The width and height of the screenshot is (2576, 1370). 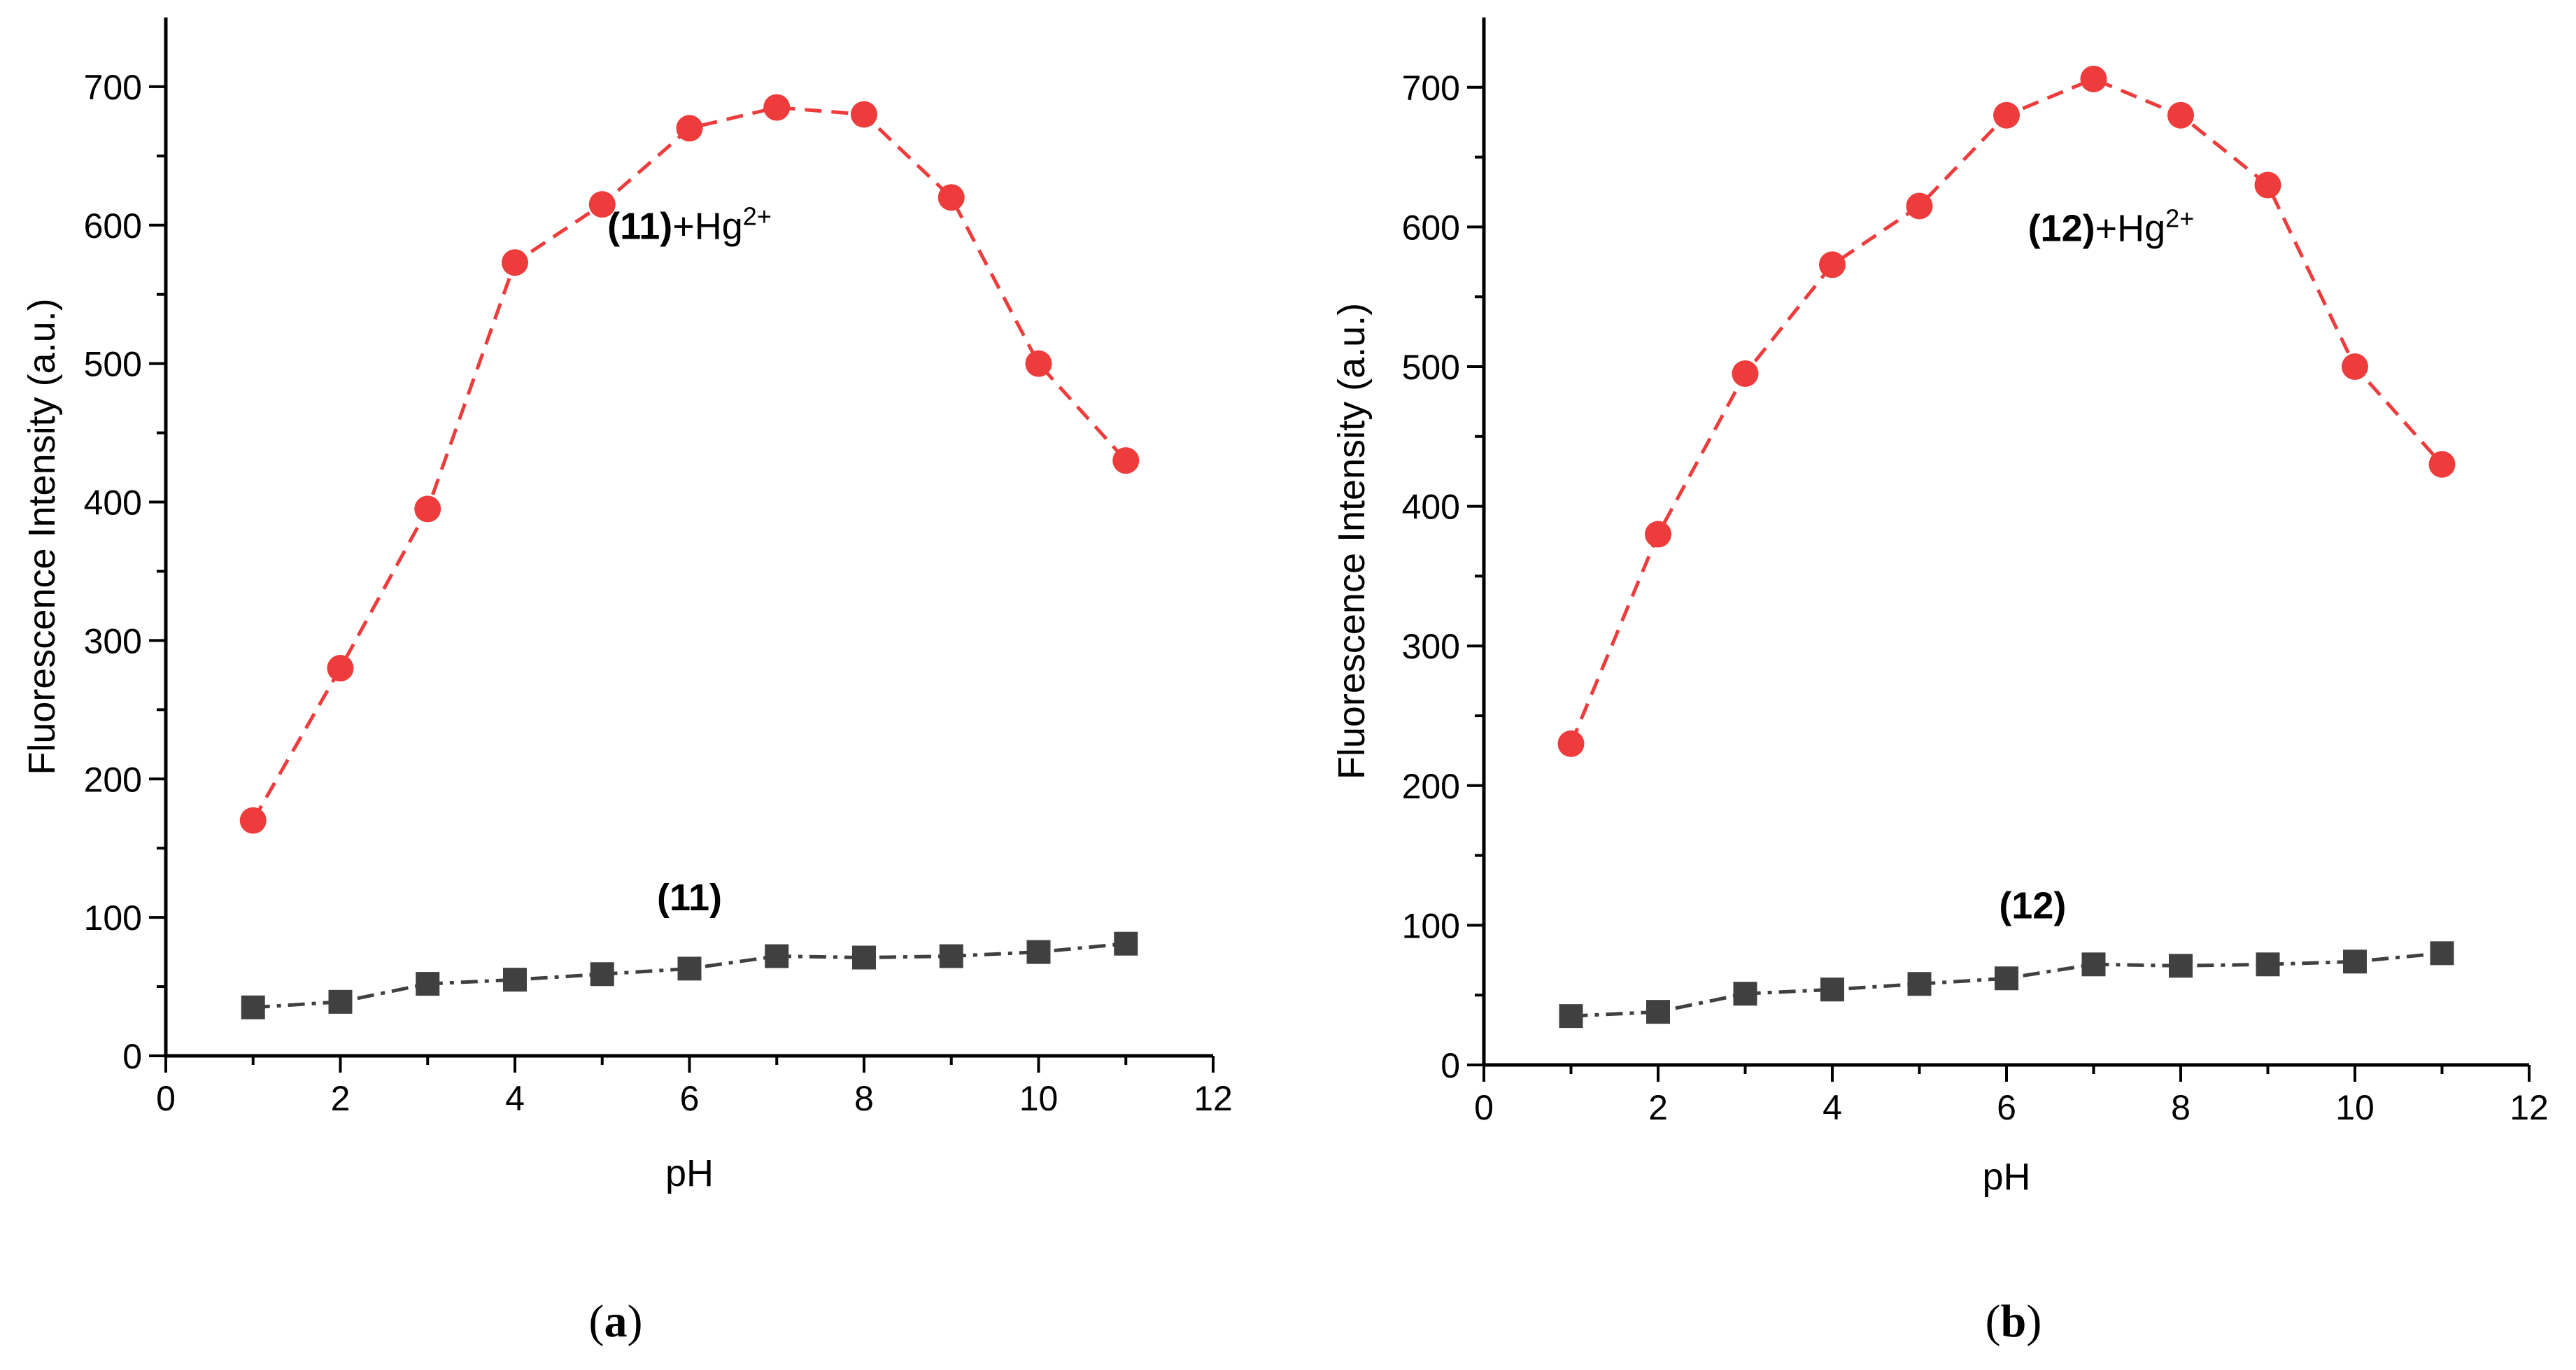 I want to click on annotation-probe: (12), so click(x=2032, y=905).